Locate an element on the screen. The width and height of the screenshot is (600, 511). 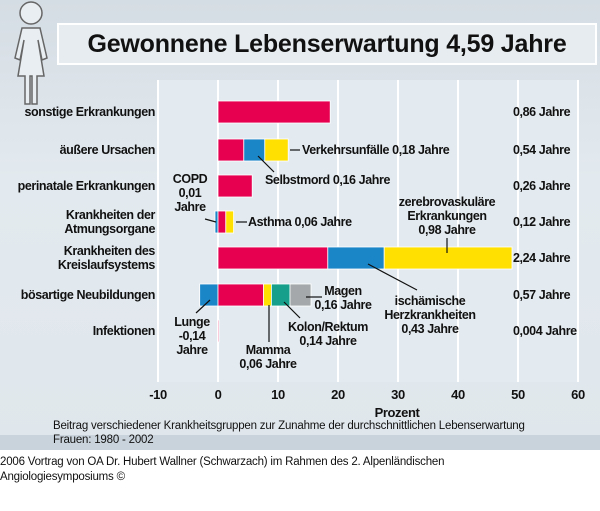
x-tick-label: 10 is located at coordinates (278, 394).